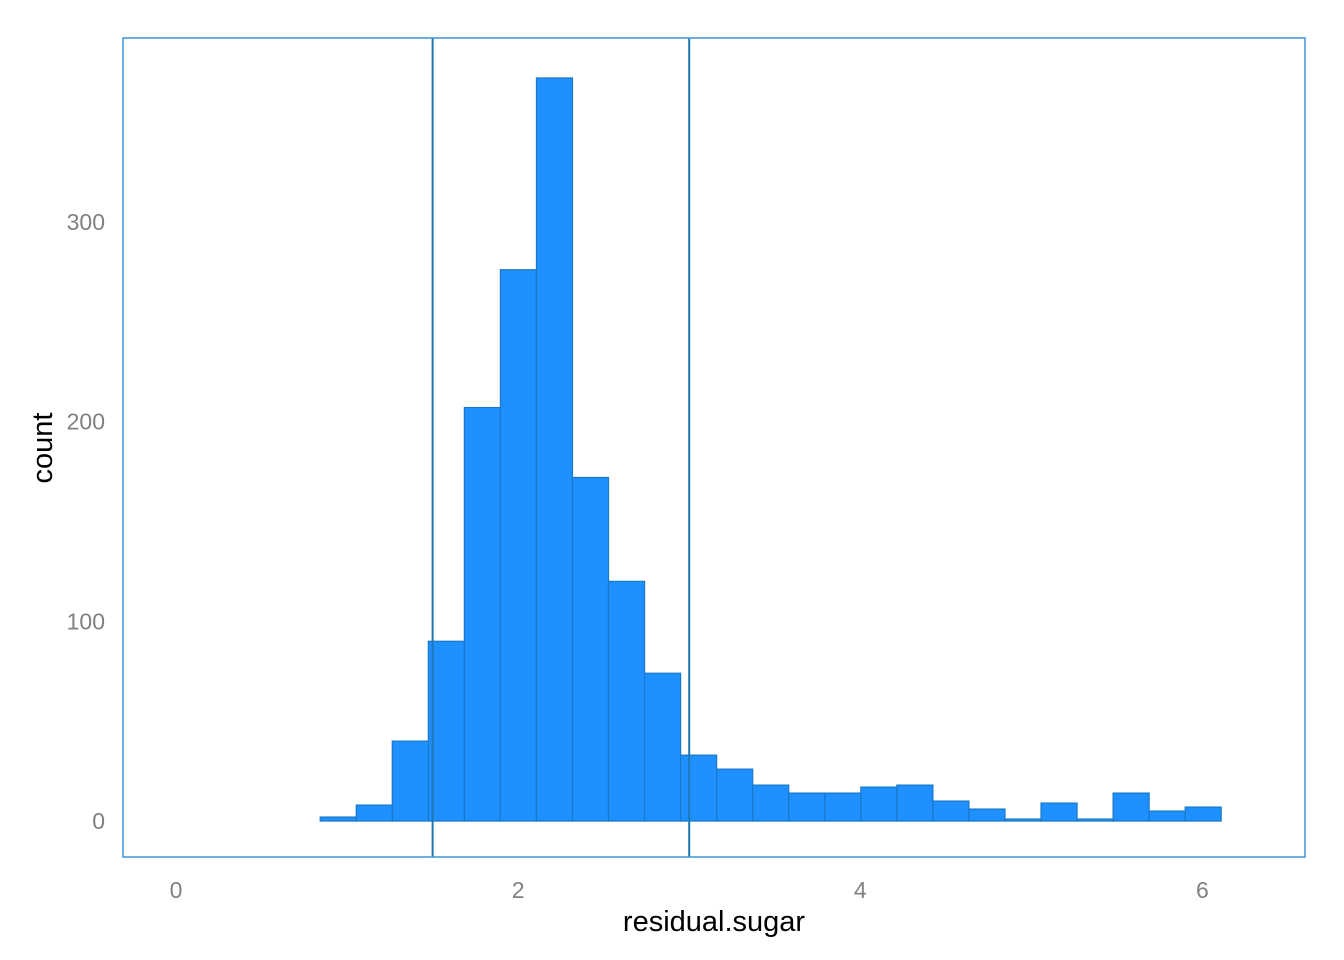  I want to click on x-tick-label-1: 2, so click(518, 890).